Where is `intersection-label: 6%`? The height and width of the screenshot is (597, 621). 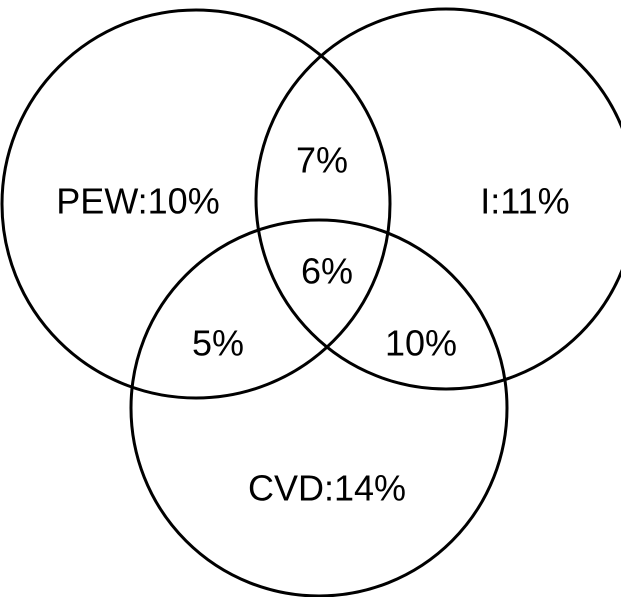
intersection-label: 6% is located at coordinates (327, 271).